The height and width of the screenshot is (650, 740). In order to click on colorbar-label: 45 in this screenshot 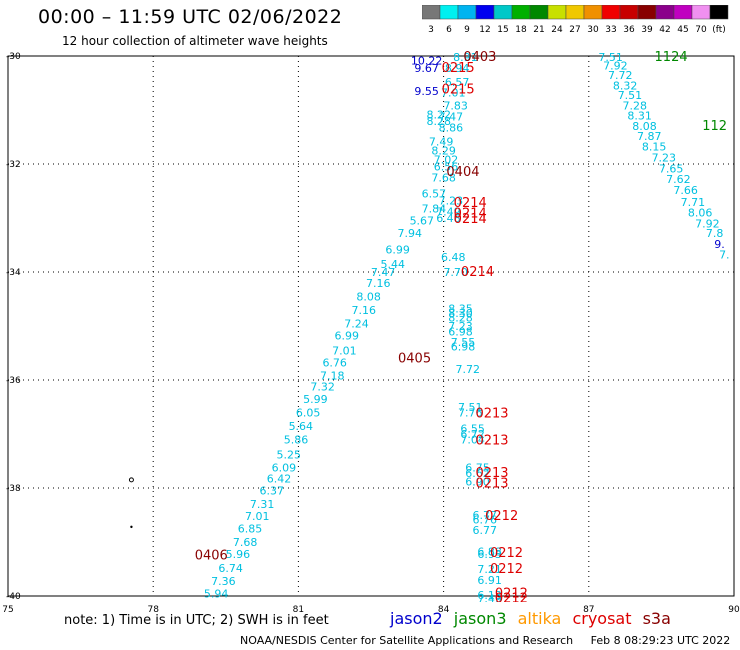, I will do `click(682, 30)`.